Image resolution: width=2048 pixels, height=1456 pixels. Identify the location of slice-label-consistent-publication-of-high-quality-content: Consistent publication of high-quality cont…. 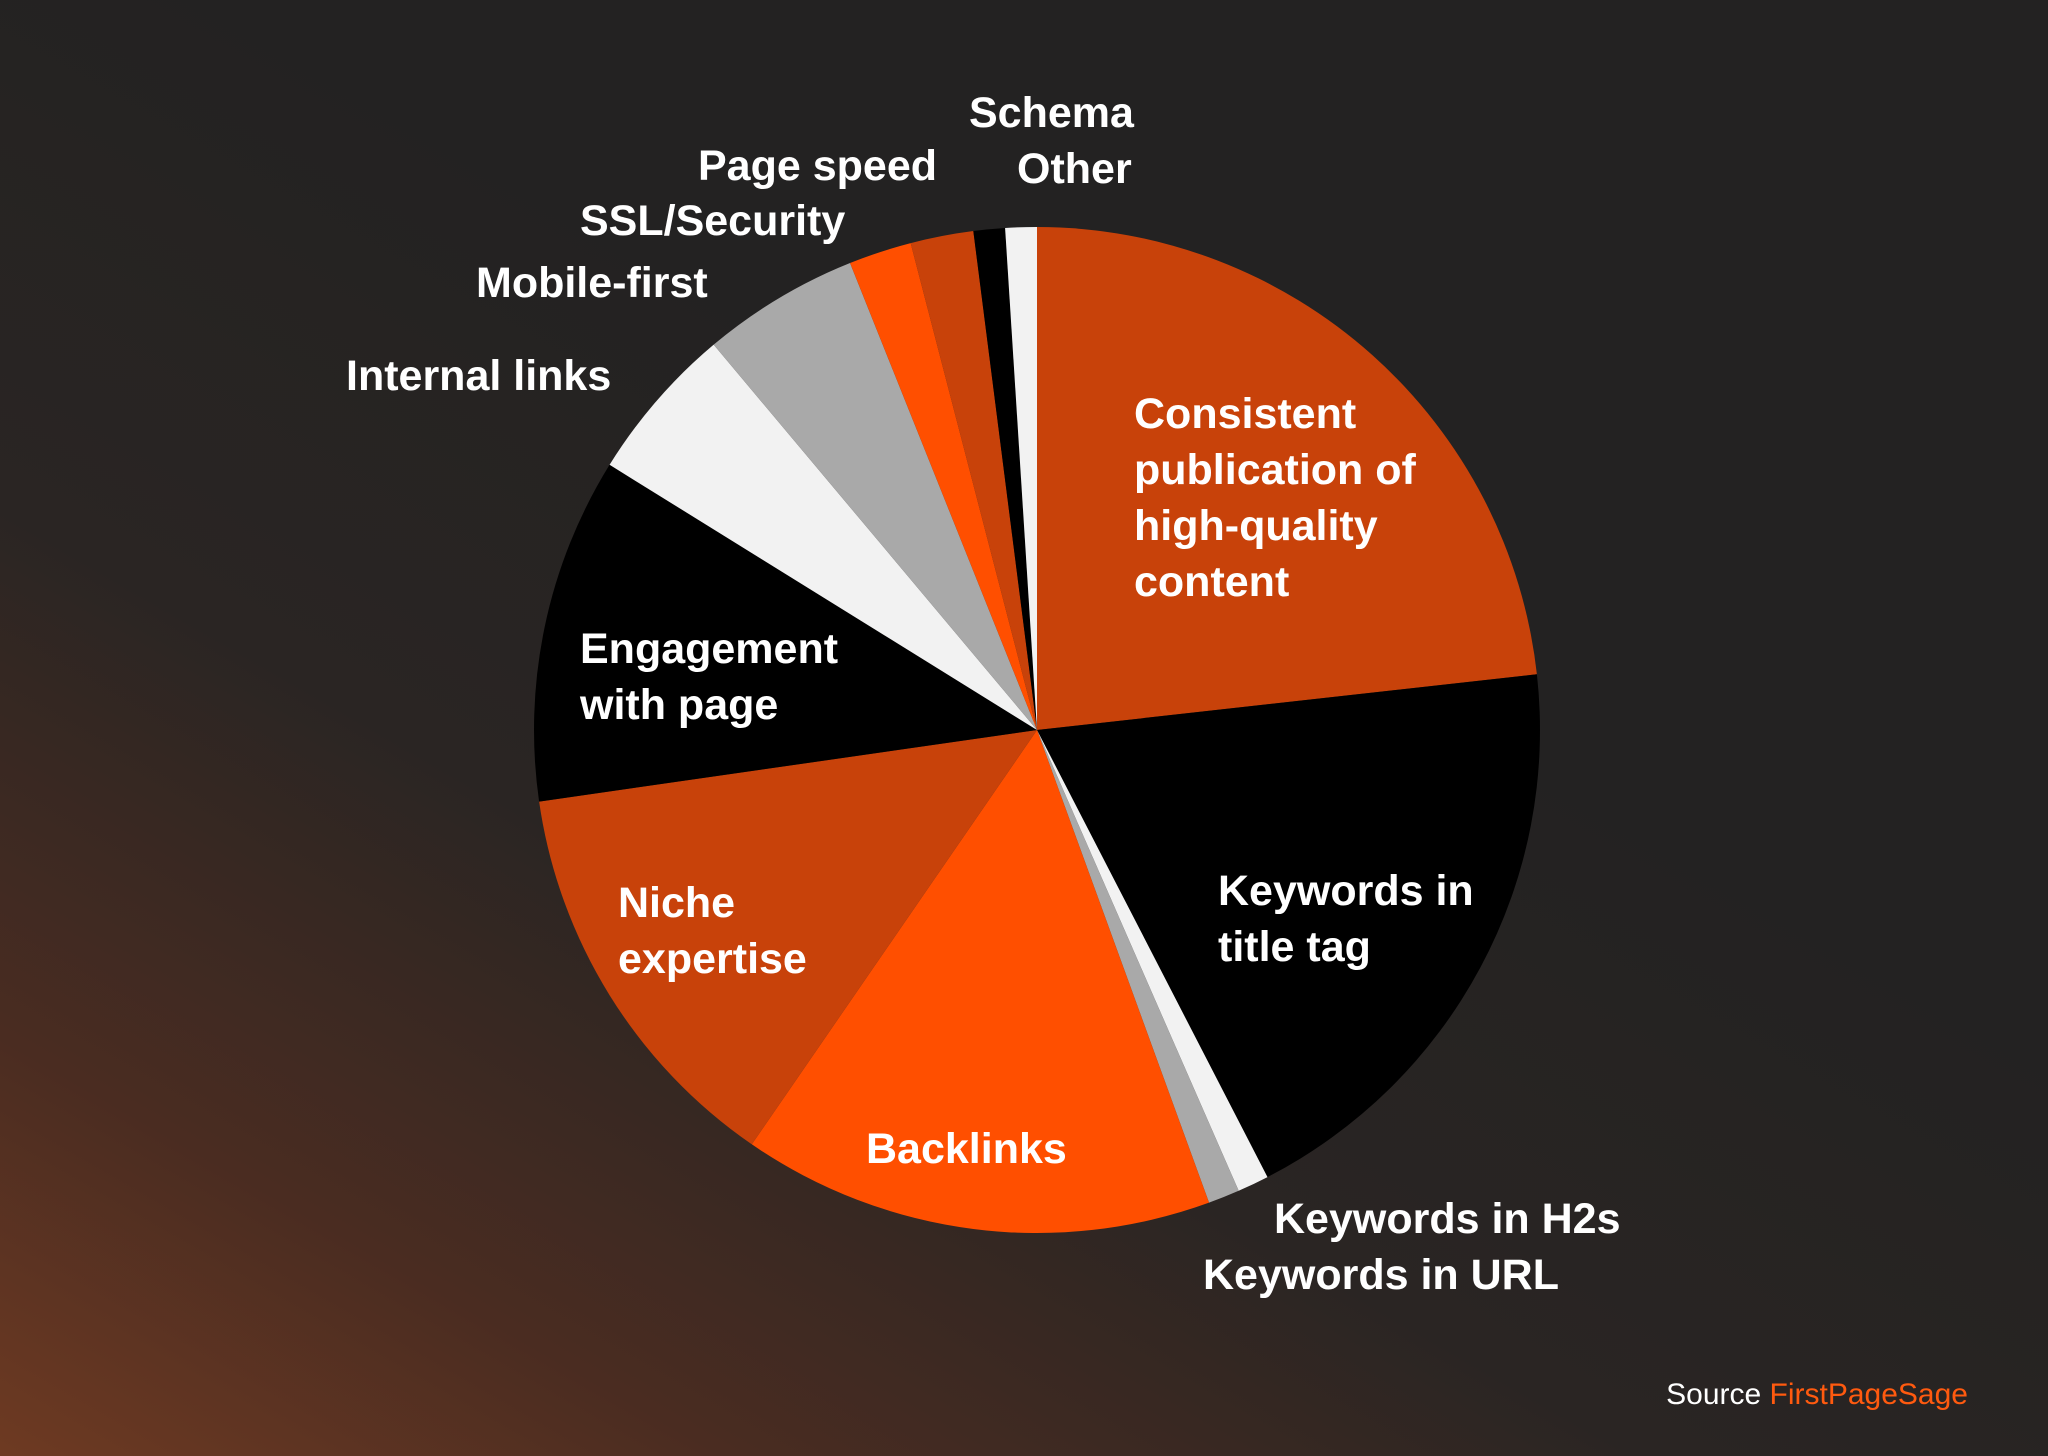
(1275, 498).